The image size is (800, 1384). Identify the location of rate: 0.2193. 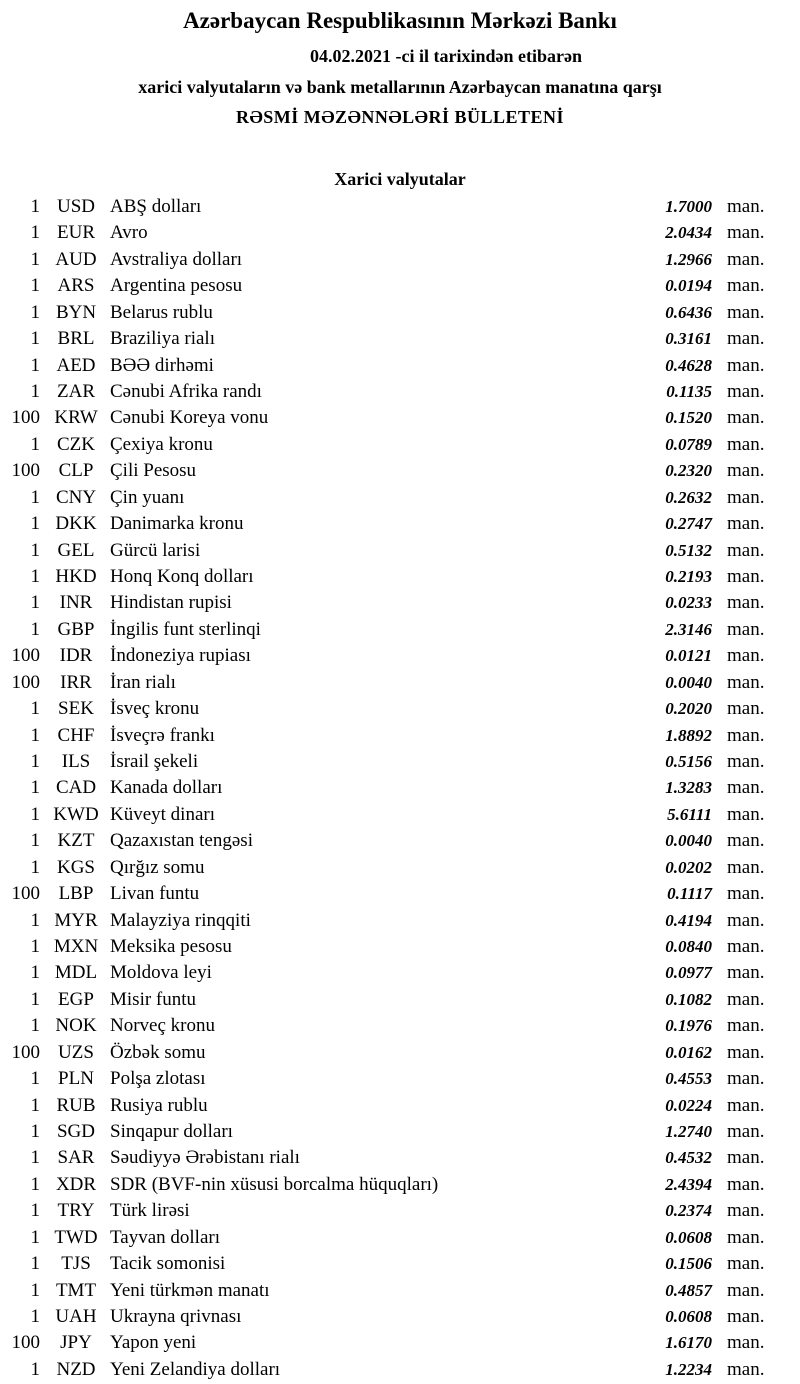
(688, 577).